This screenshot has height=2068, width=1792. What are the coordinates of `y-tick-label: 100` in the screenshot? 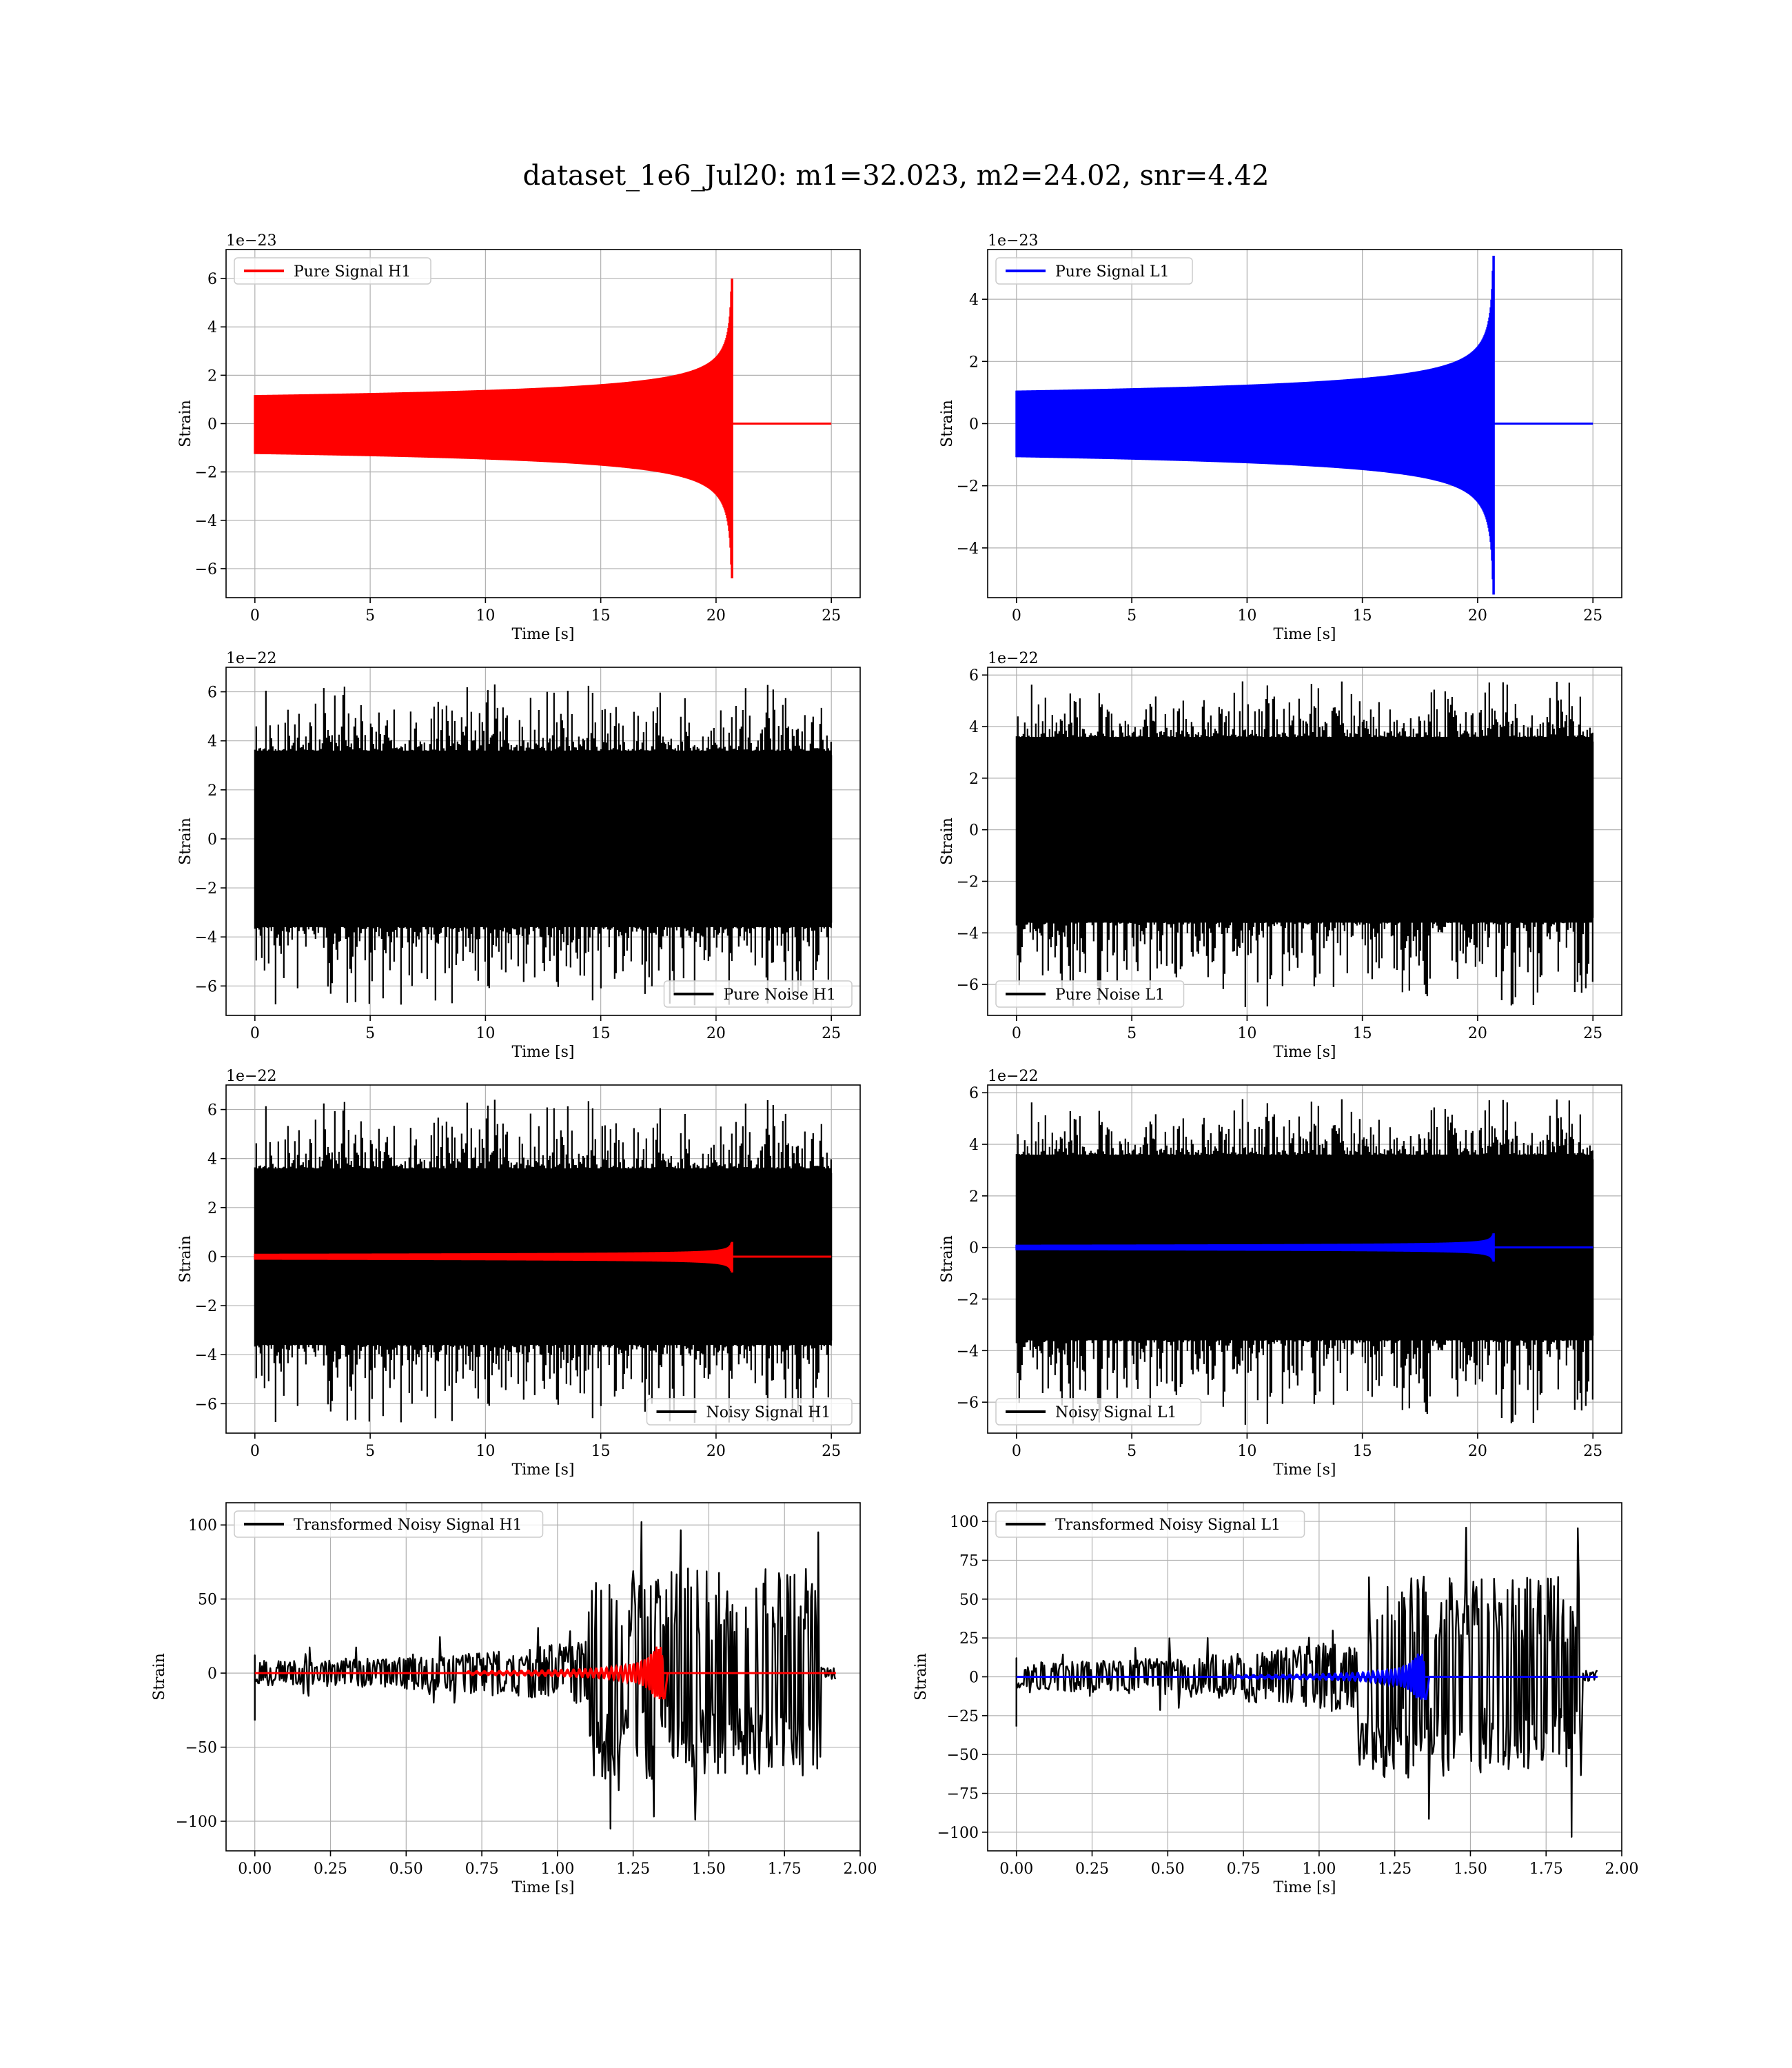 It's located at (964, 1522).